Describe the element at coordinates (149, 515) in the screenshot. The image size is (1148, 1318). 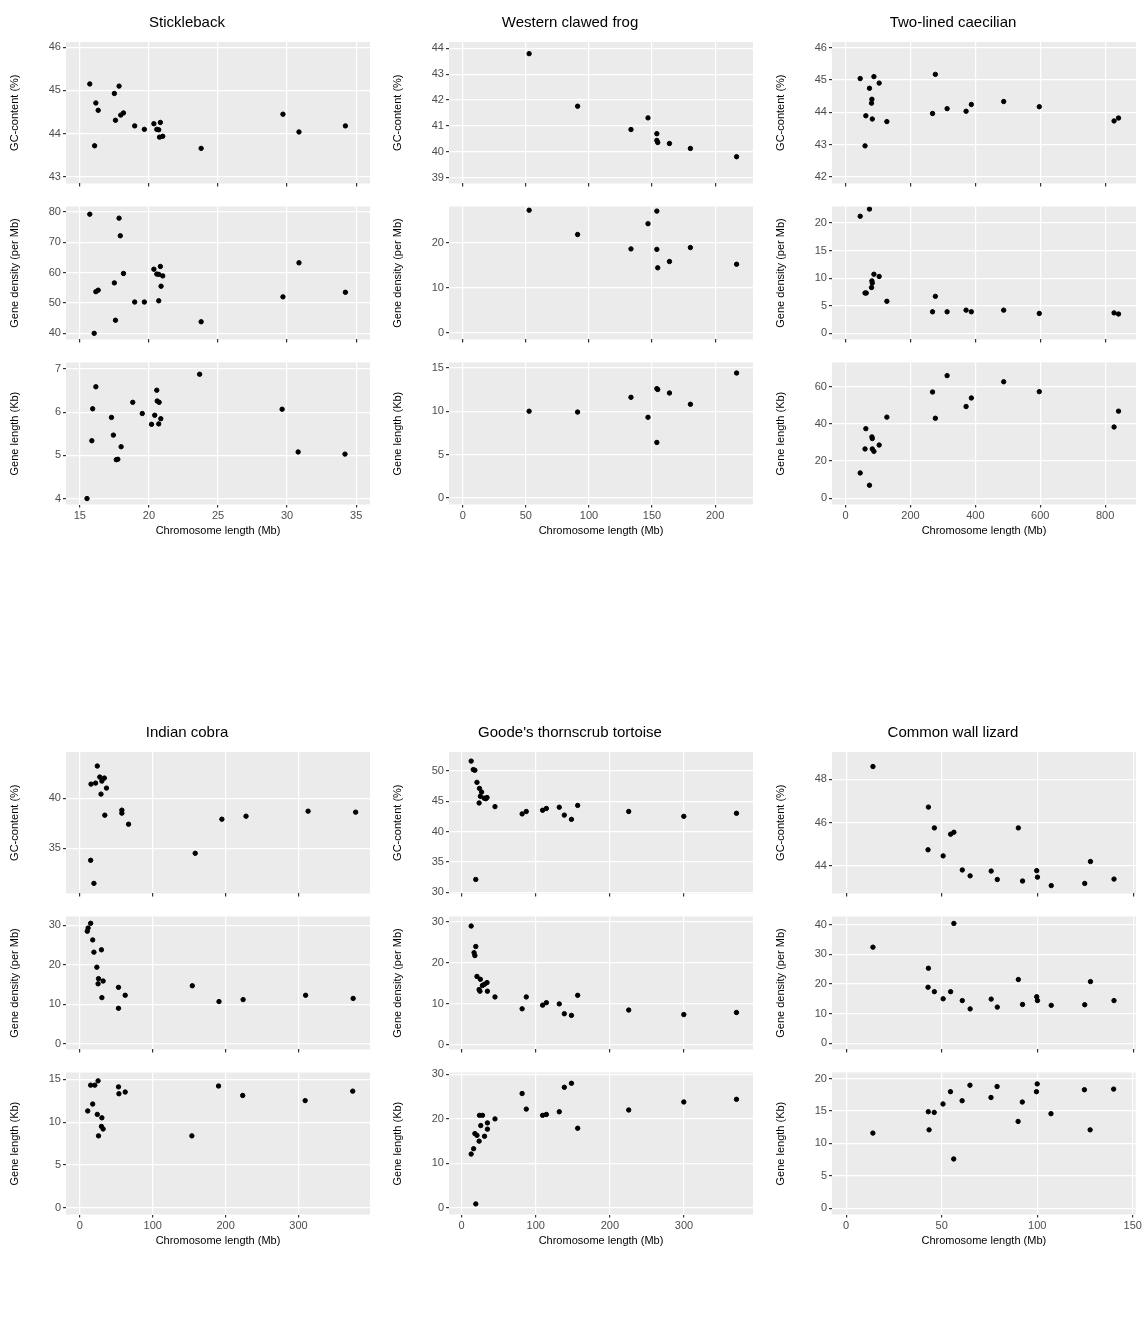
I see `x-tick-label: 20` at that location.